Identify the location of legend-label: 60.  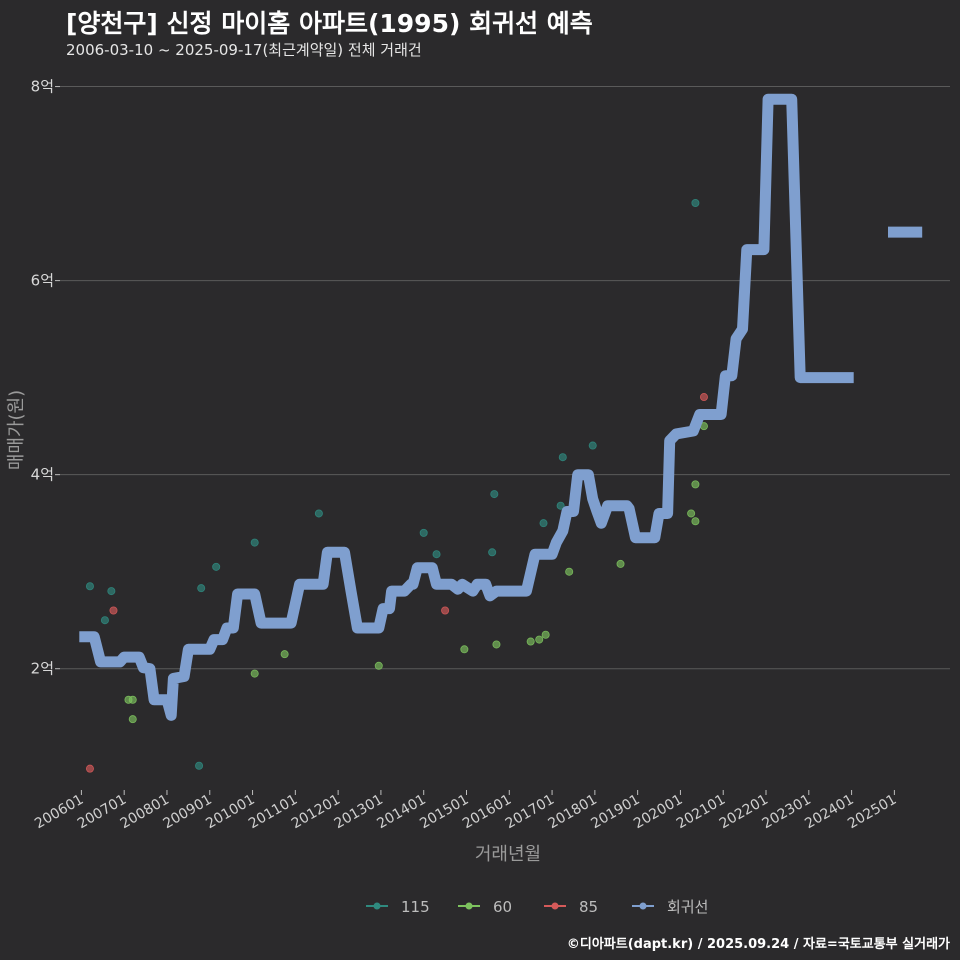
(502, 907).